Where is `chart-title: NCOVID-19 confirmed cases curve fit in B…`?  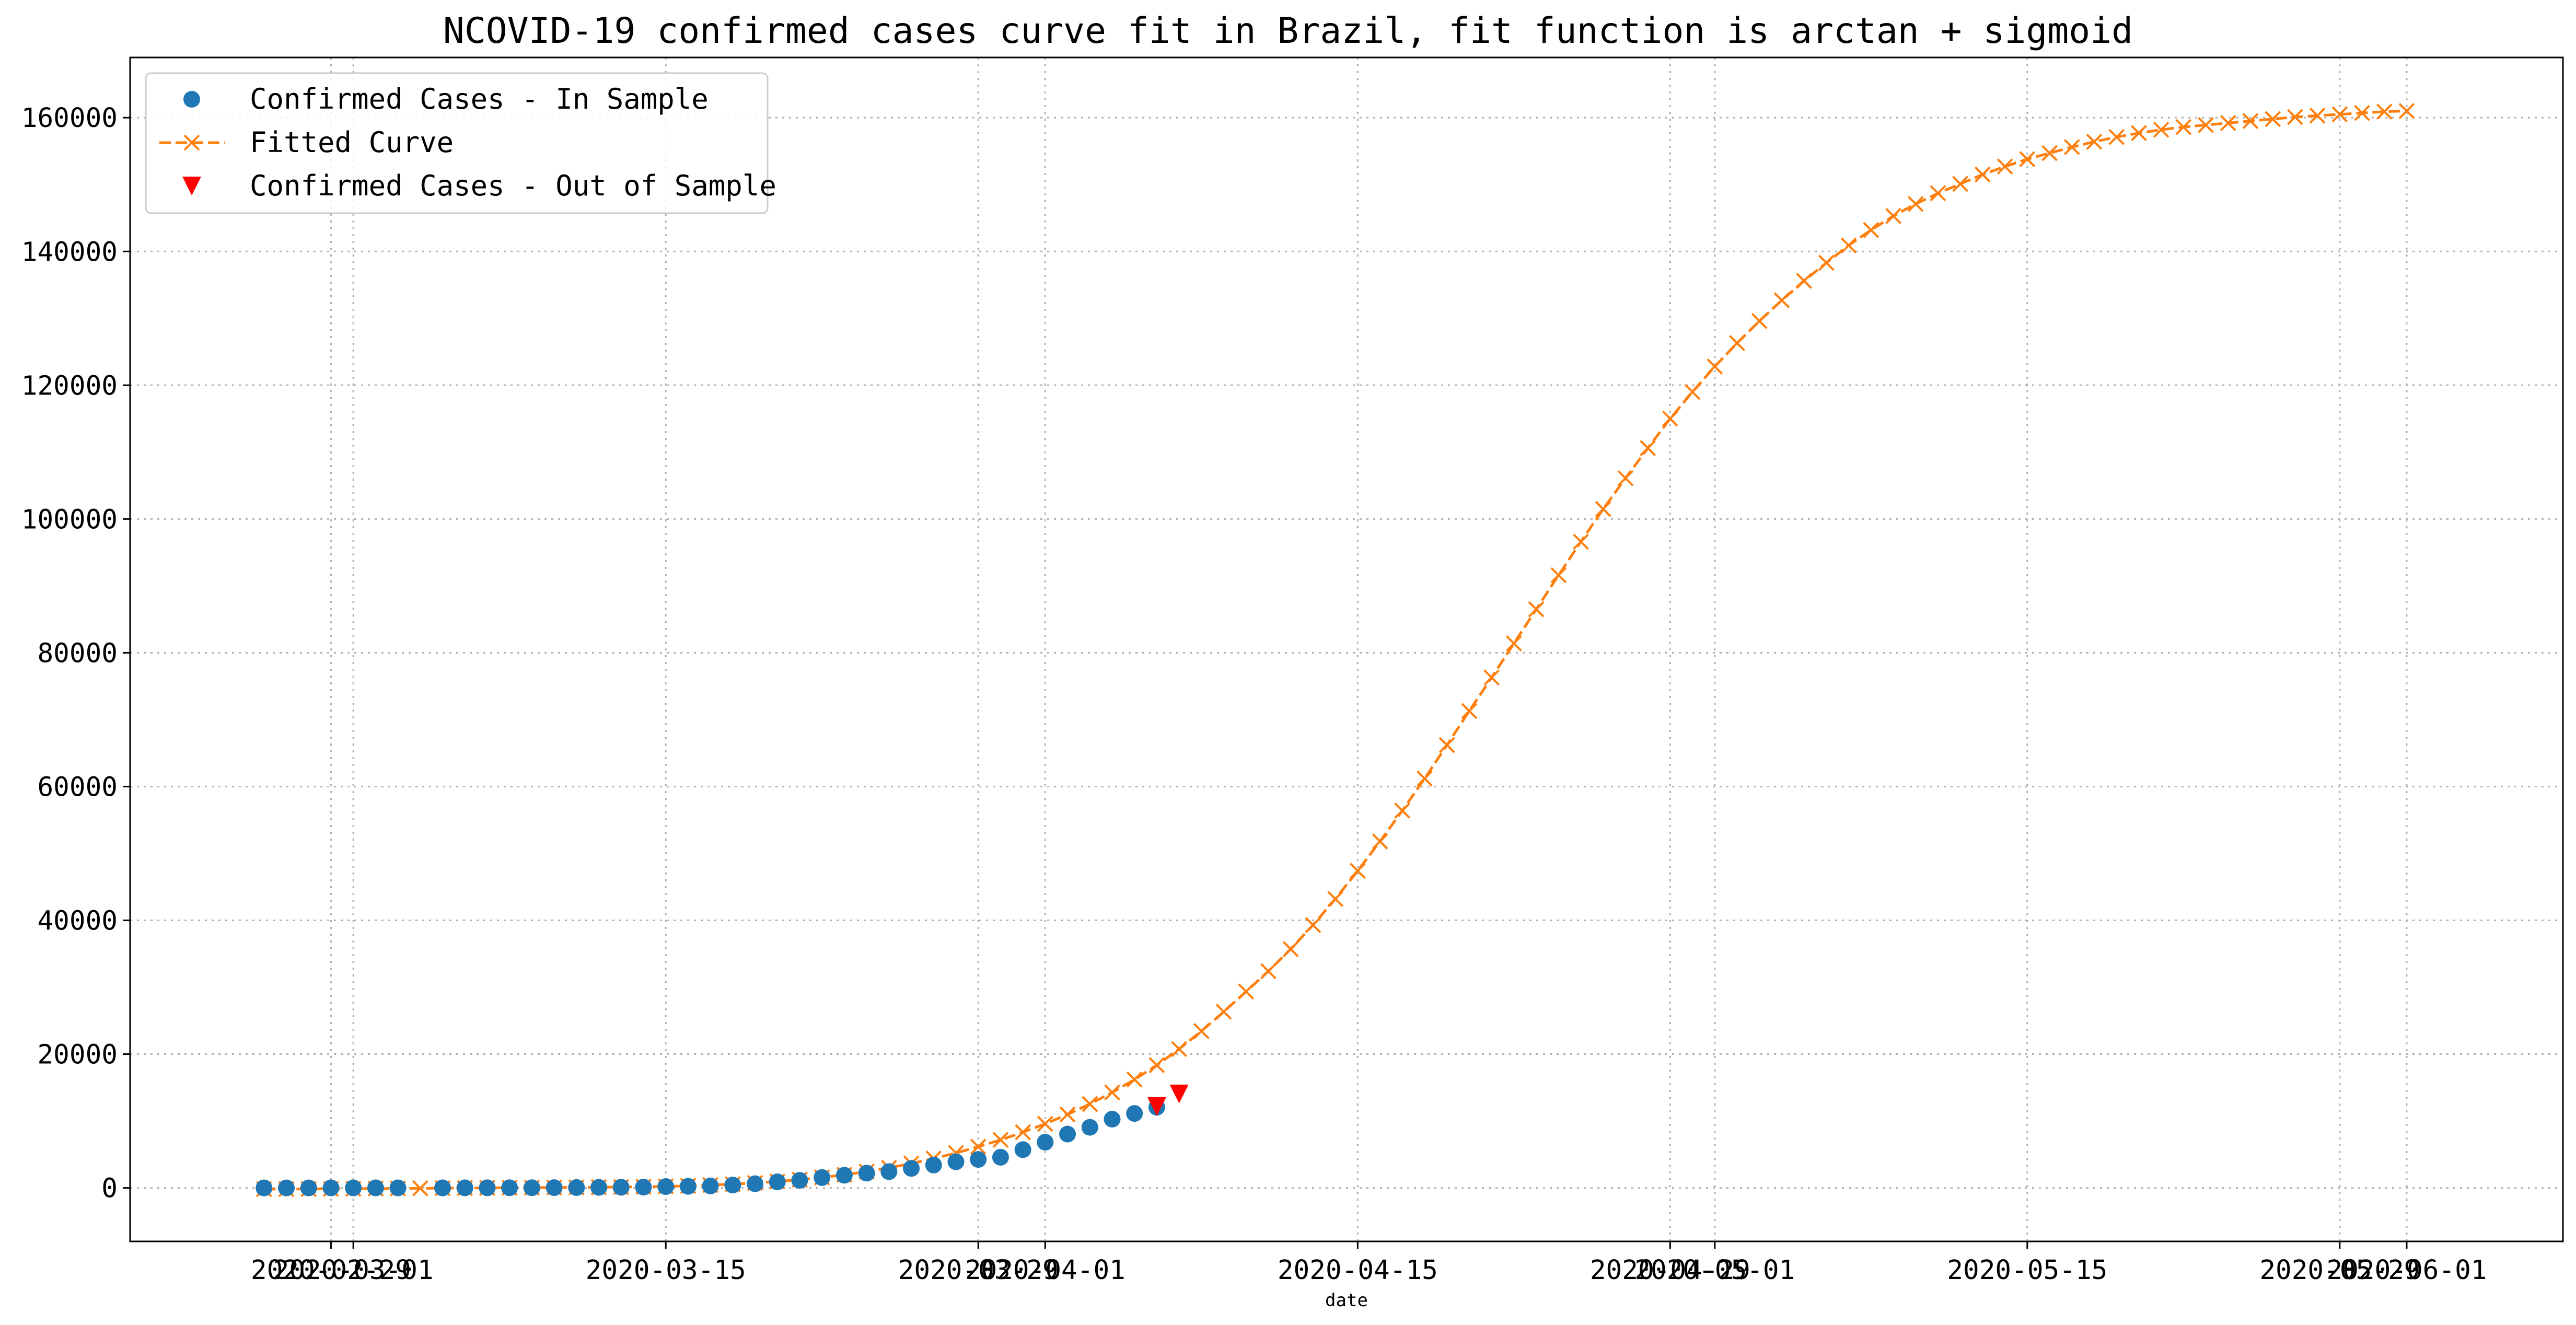 chart-title: NCOVID-19 confirmed cases curve fit in B… is located at coordinates (1288, 31).